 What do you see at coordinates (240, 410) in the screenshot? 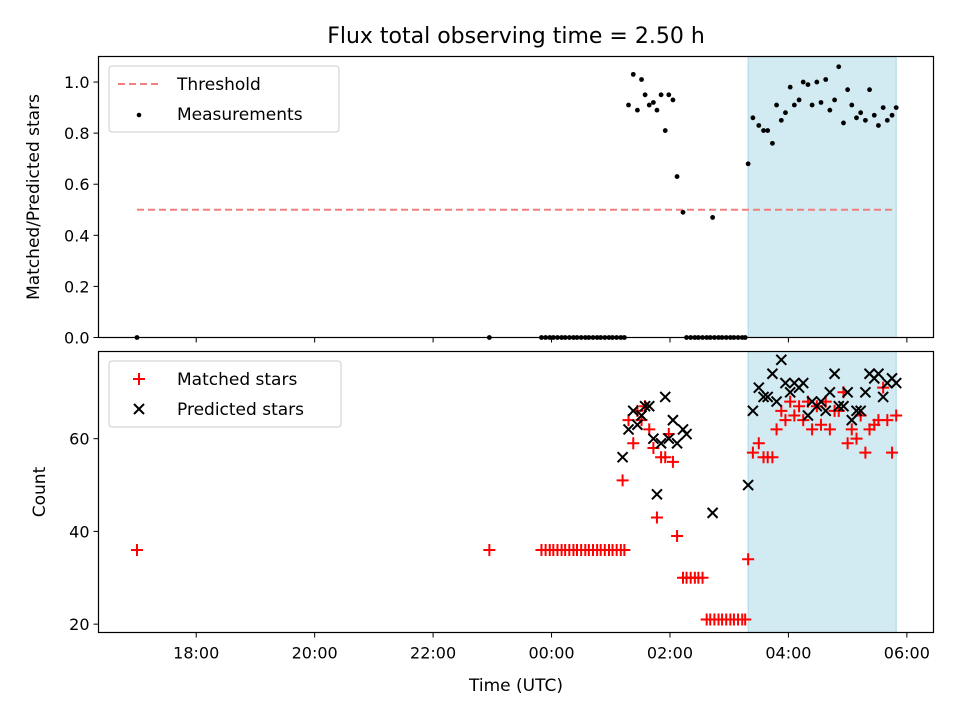
I see `legend-predicted-label: Predicted stars` at bounding box center [240, 410].